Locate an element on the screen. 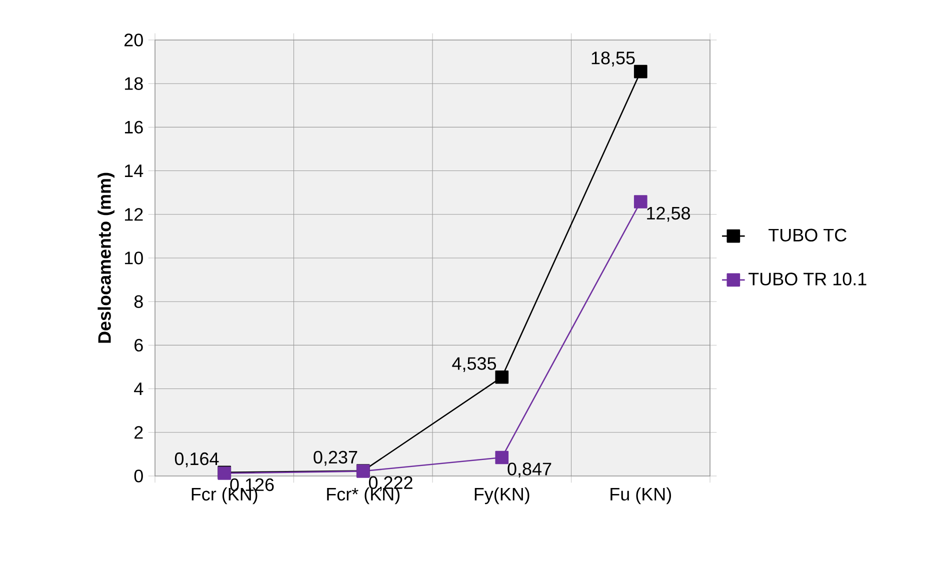 The height and width of the screenshot is (570, 925). legend-label: TUBO TC is located at coordinates (807, 235).